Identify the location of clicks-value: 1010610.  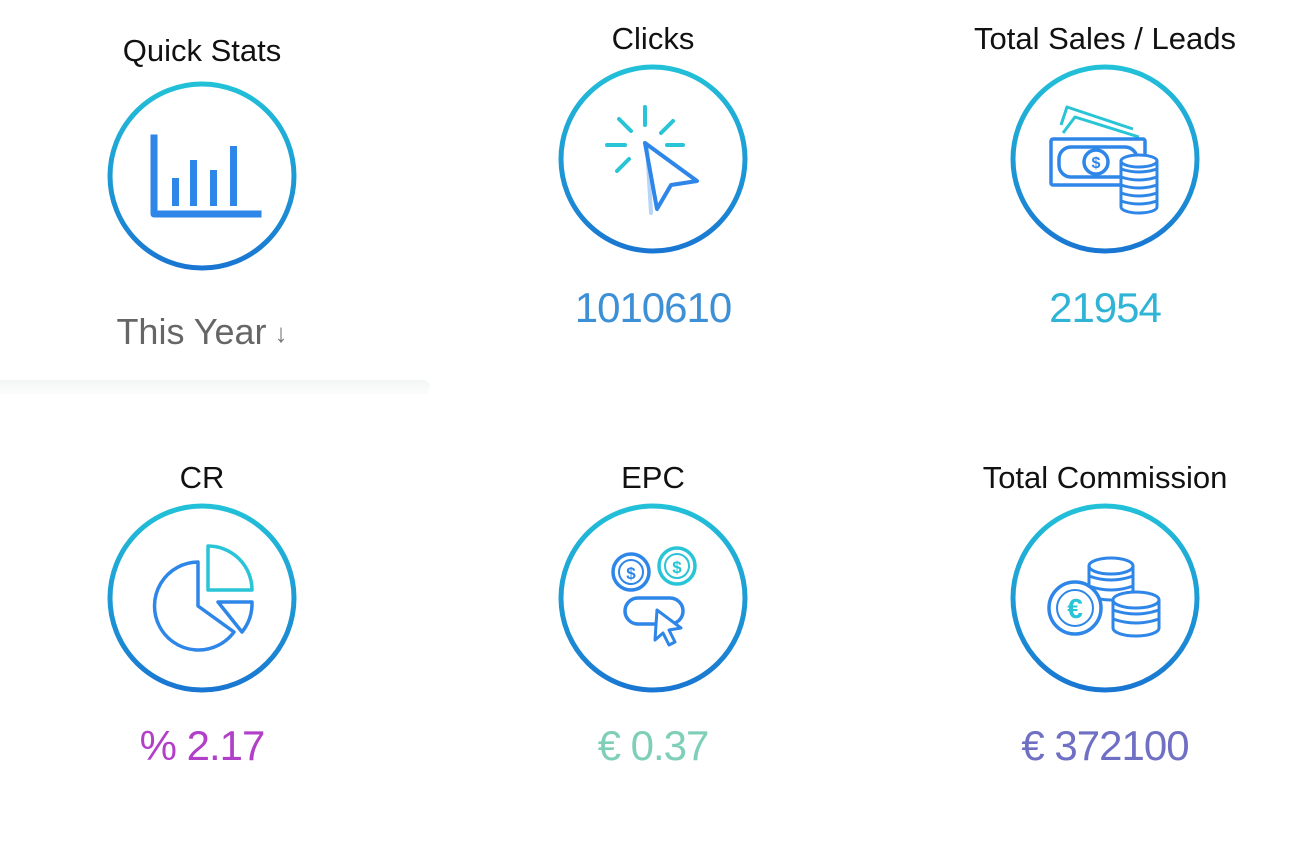
(653, 307).